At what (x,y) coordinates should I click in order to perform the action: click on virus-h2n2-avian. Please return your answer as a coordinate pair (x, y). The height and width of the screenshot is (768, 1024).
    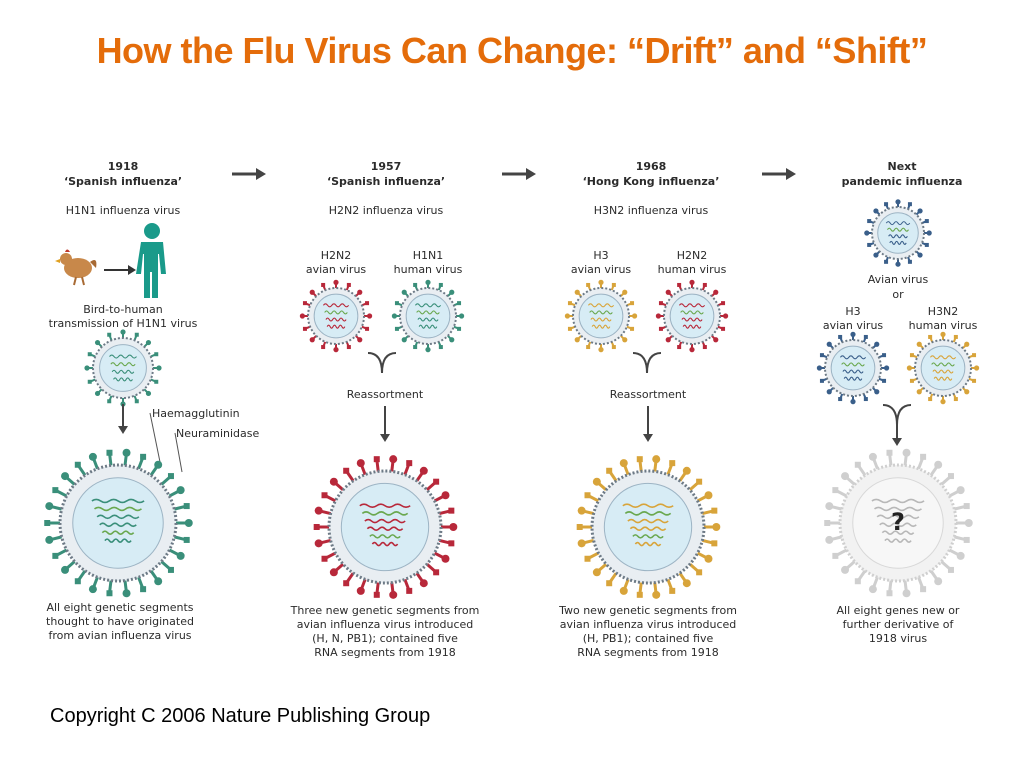
    Looking at the image, I should click on (336, 316).